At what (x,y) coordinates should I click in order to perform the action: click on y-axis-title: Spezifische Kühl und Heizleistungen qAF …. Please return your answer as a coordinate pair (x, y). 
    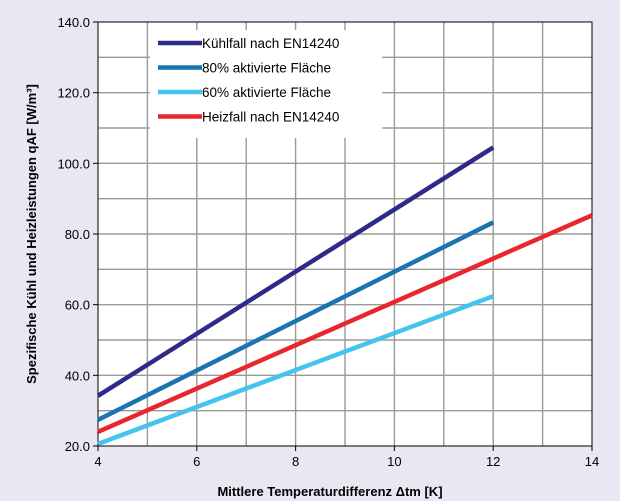
    Looking at the image, I should click on (31, 234).